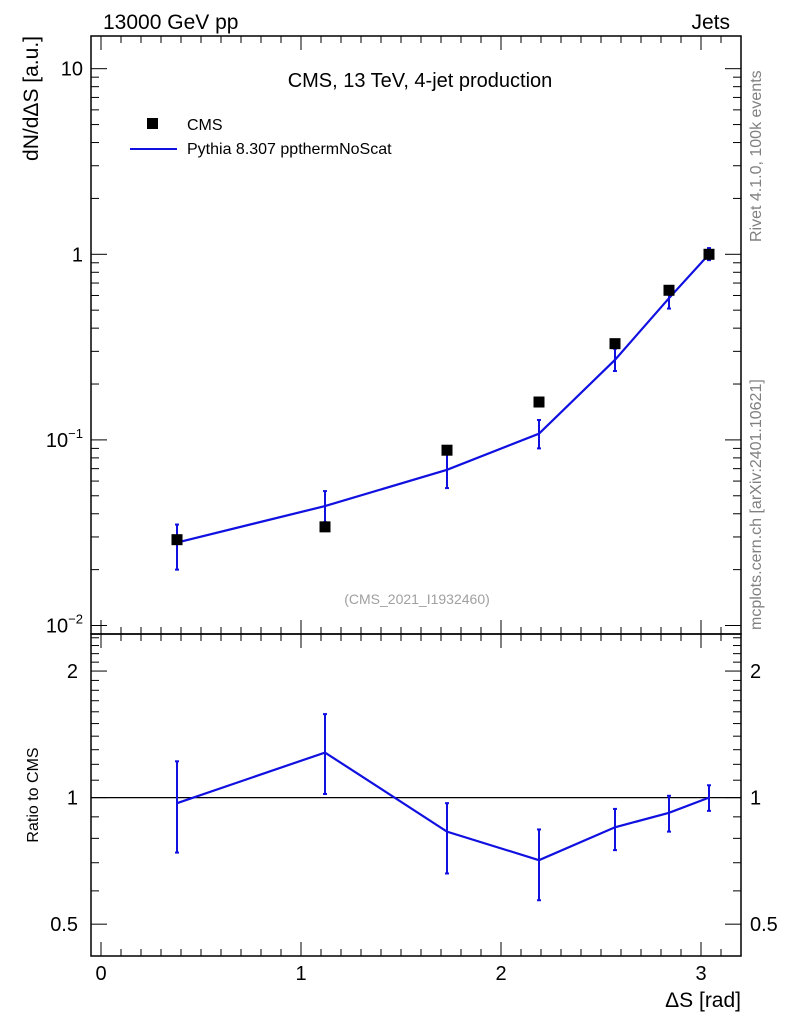 The image size is (786, 1024). What do you see at coordinates (64, 439) in the screenshot?
I see `main-y-tick-label: 10⁻¹` at bounding box center [64, 439].